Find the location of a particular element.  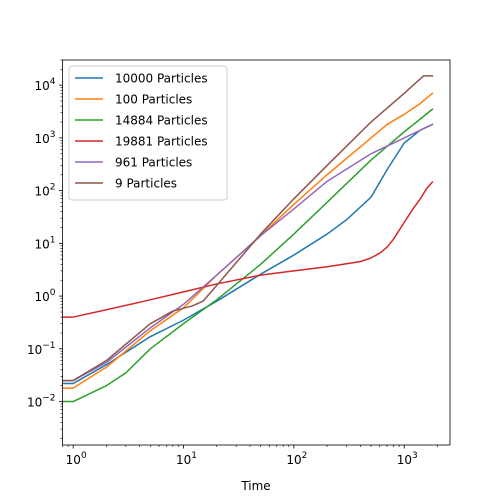

x-tick-label-0: 10⁰ is located at coordinates (76, 459).